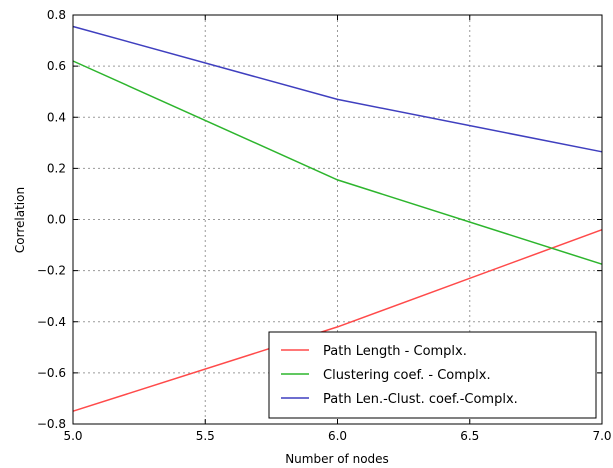  Describe the element at coordinates (420, 399) in the screenshot. I see `legend-label: Path Len.-Clust. coef.-Complx.` at that location.